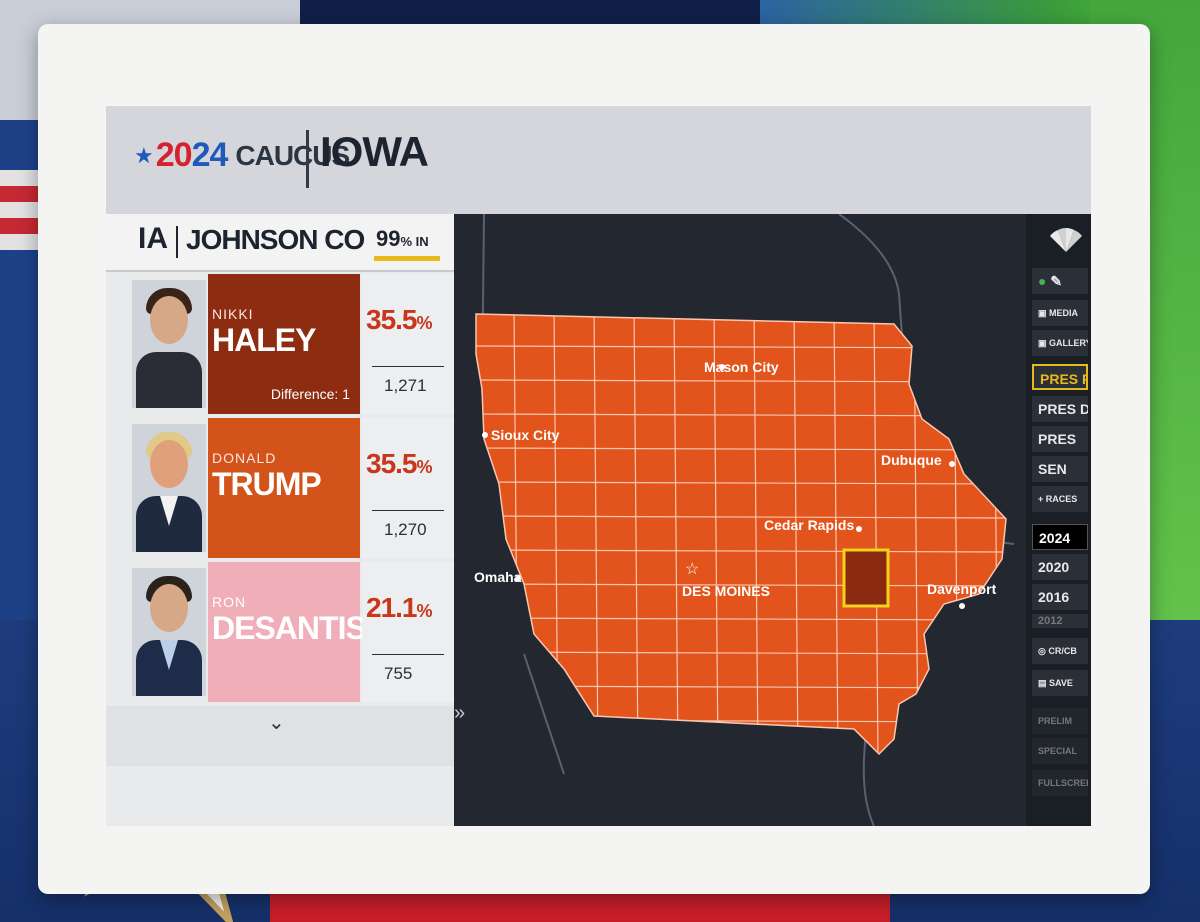 Image resolution: width=1200 pixels, height=922 pixels. Describe the element at coordinates (307, 159) in the screenshot. I see `header-divider` at that location.